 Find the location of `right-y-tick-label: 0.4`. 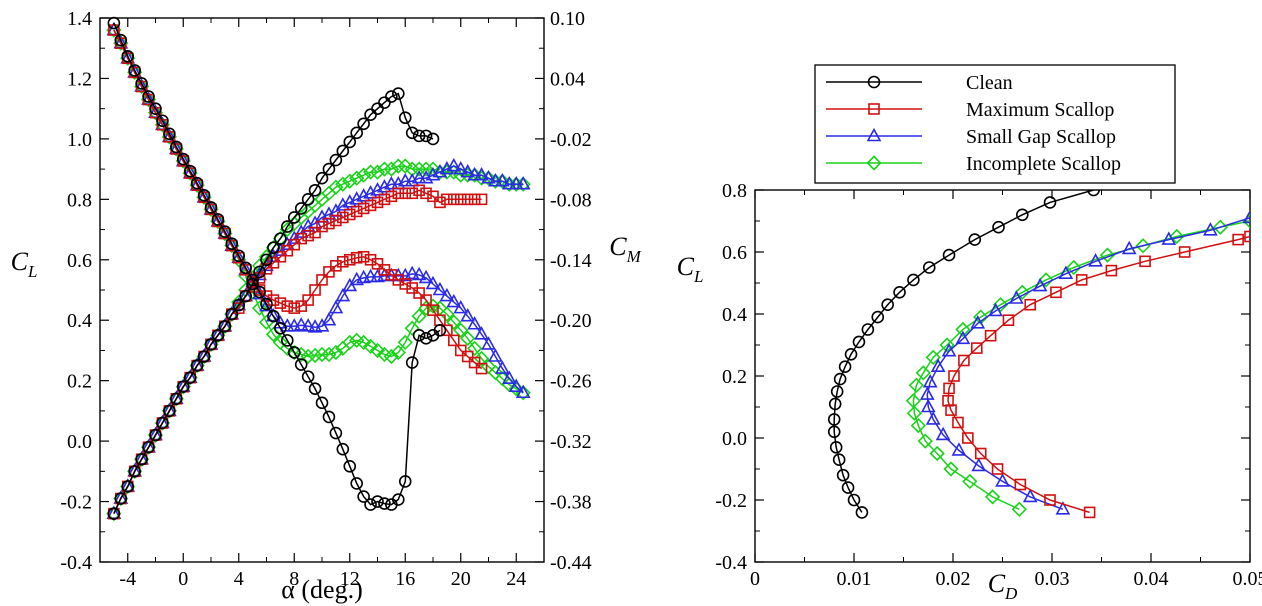

right-y-tick-label: 0.4 is located at coordinates (734, 315).